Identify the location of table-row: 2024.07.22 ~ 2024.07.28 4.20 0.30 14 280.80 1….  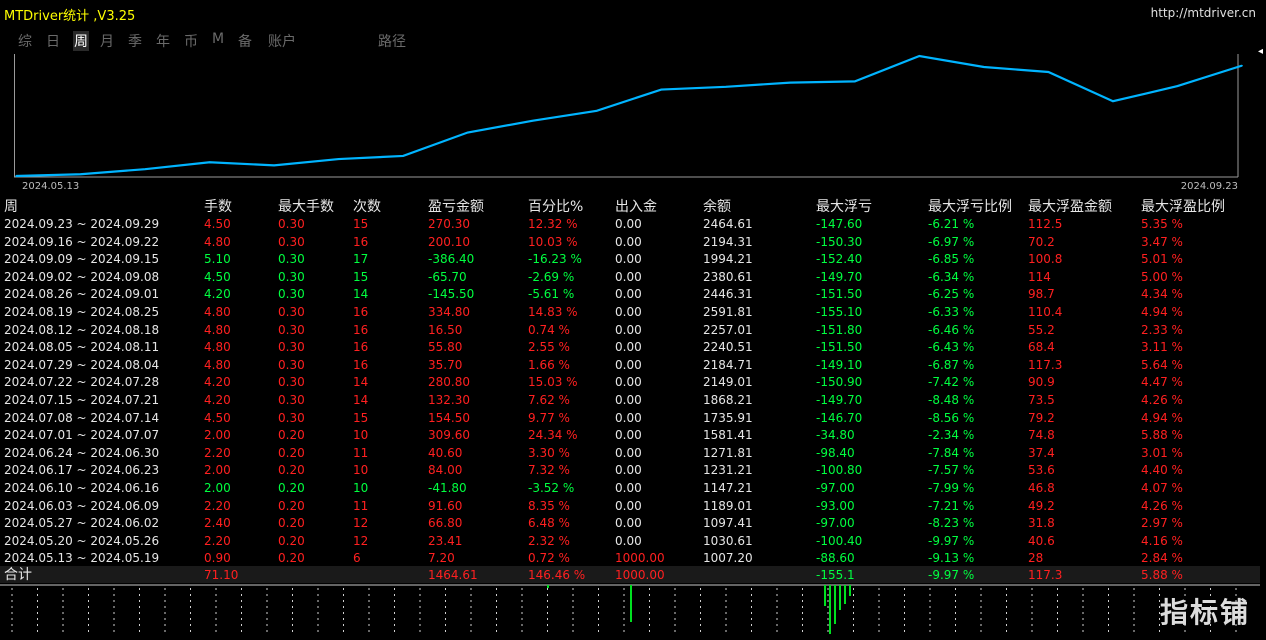
(630, 383).